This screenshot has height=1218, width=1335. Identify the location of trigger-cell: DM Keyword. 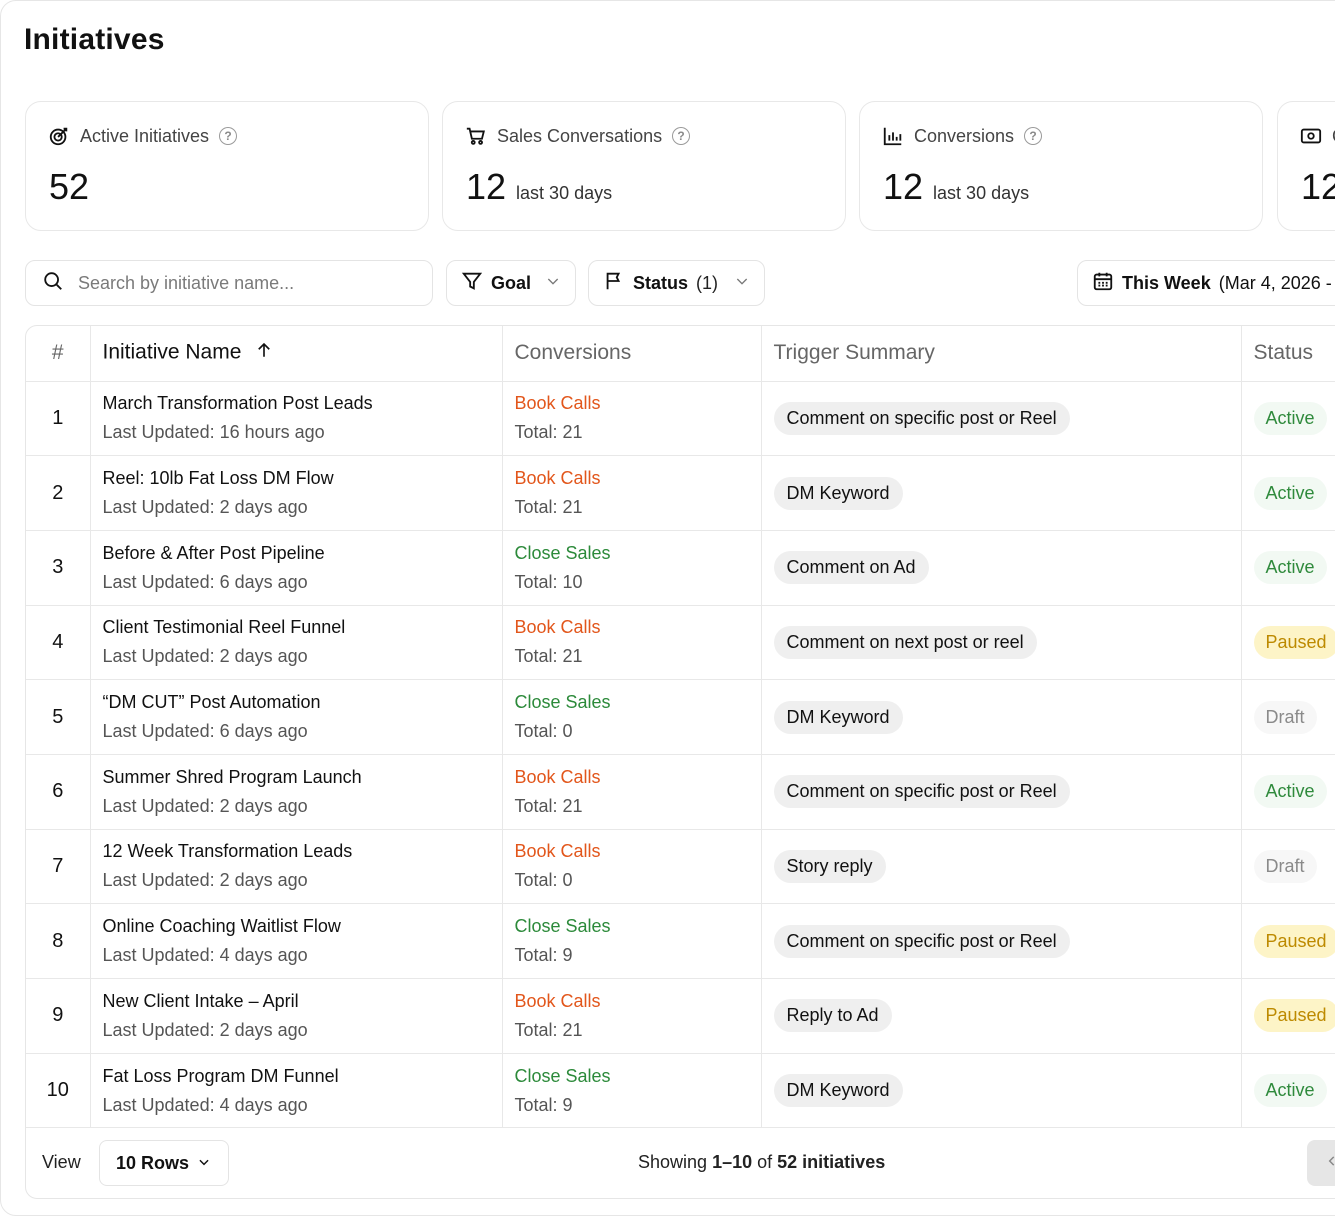
(1001, 1091).